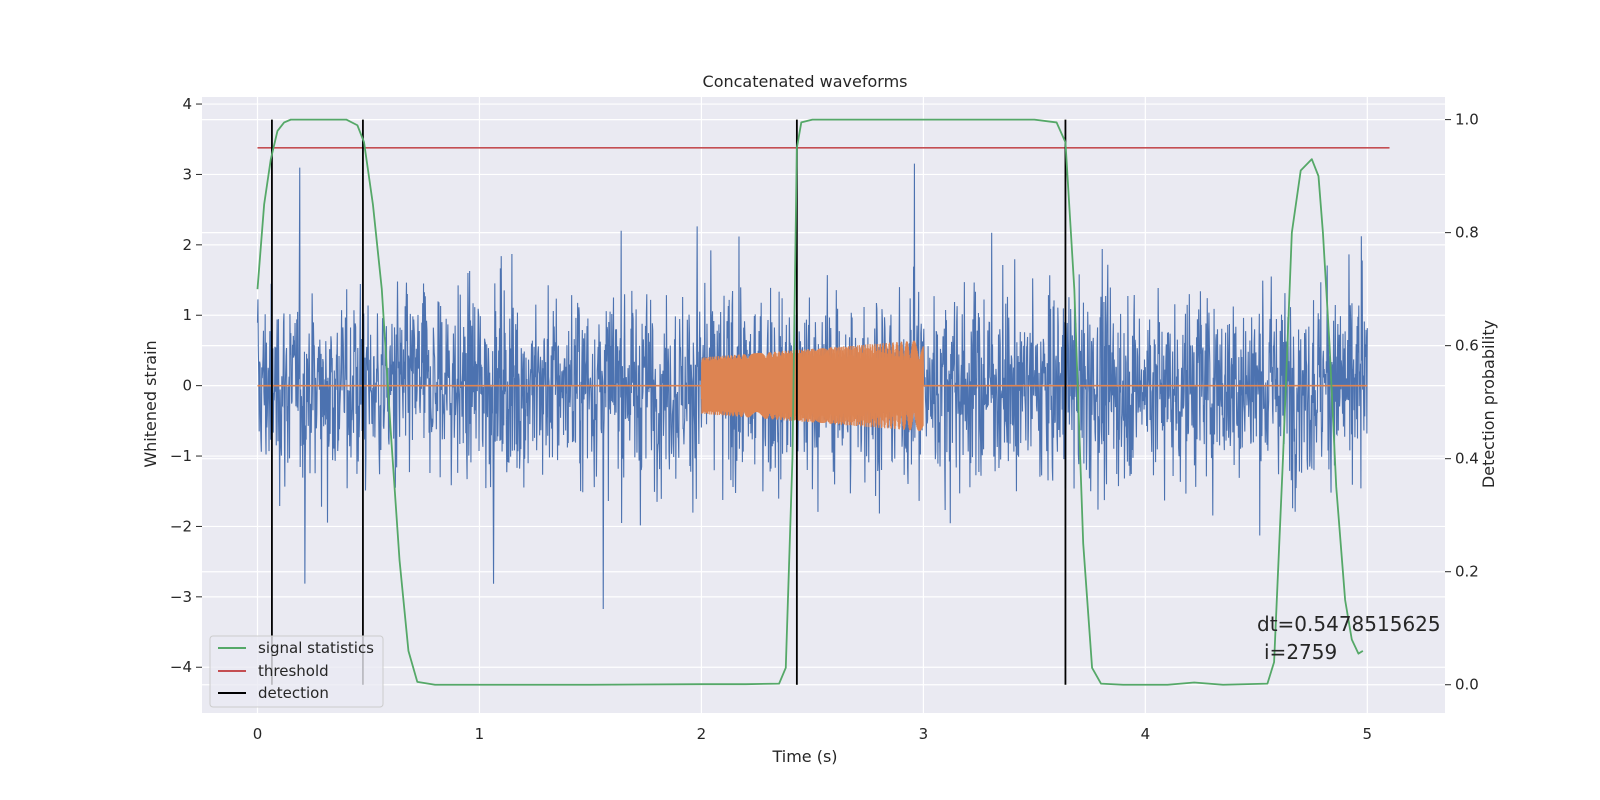 This screenshot has width=1600, height=800. What do you see at coordinates (293, 693) in the screenshot?
I see `legend-label-detection: detection` at bounding box center [293, 693].